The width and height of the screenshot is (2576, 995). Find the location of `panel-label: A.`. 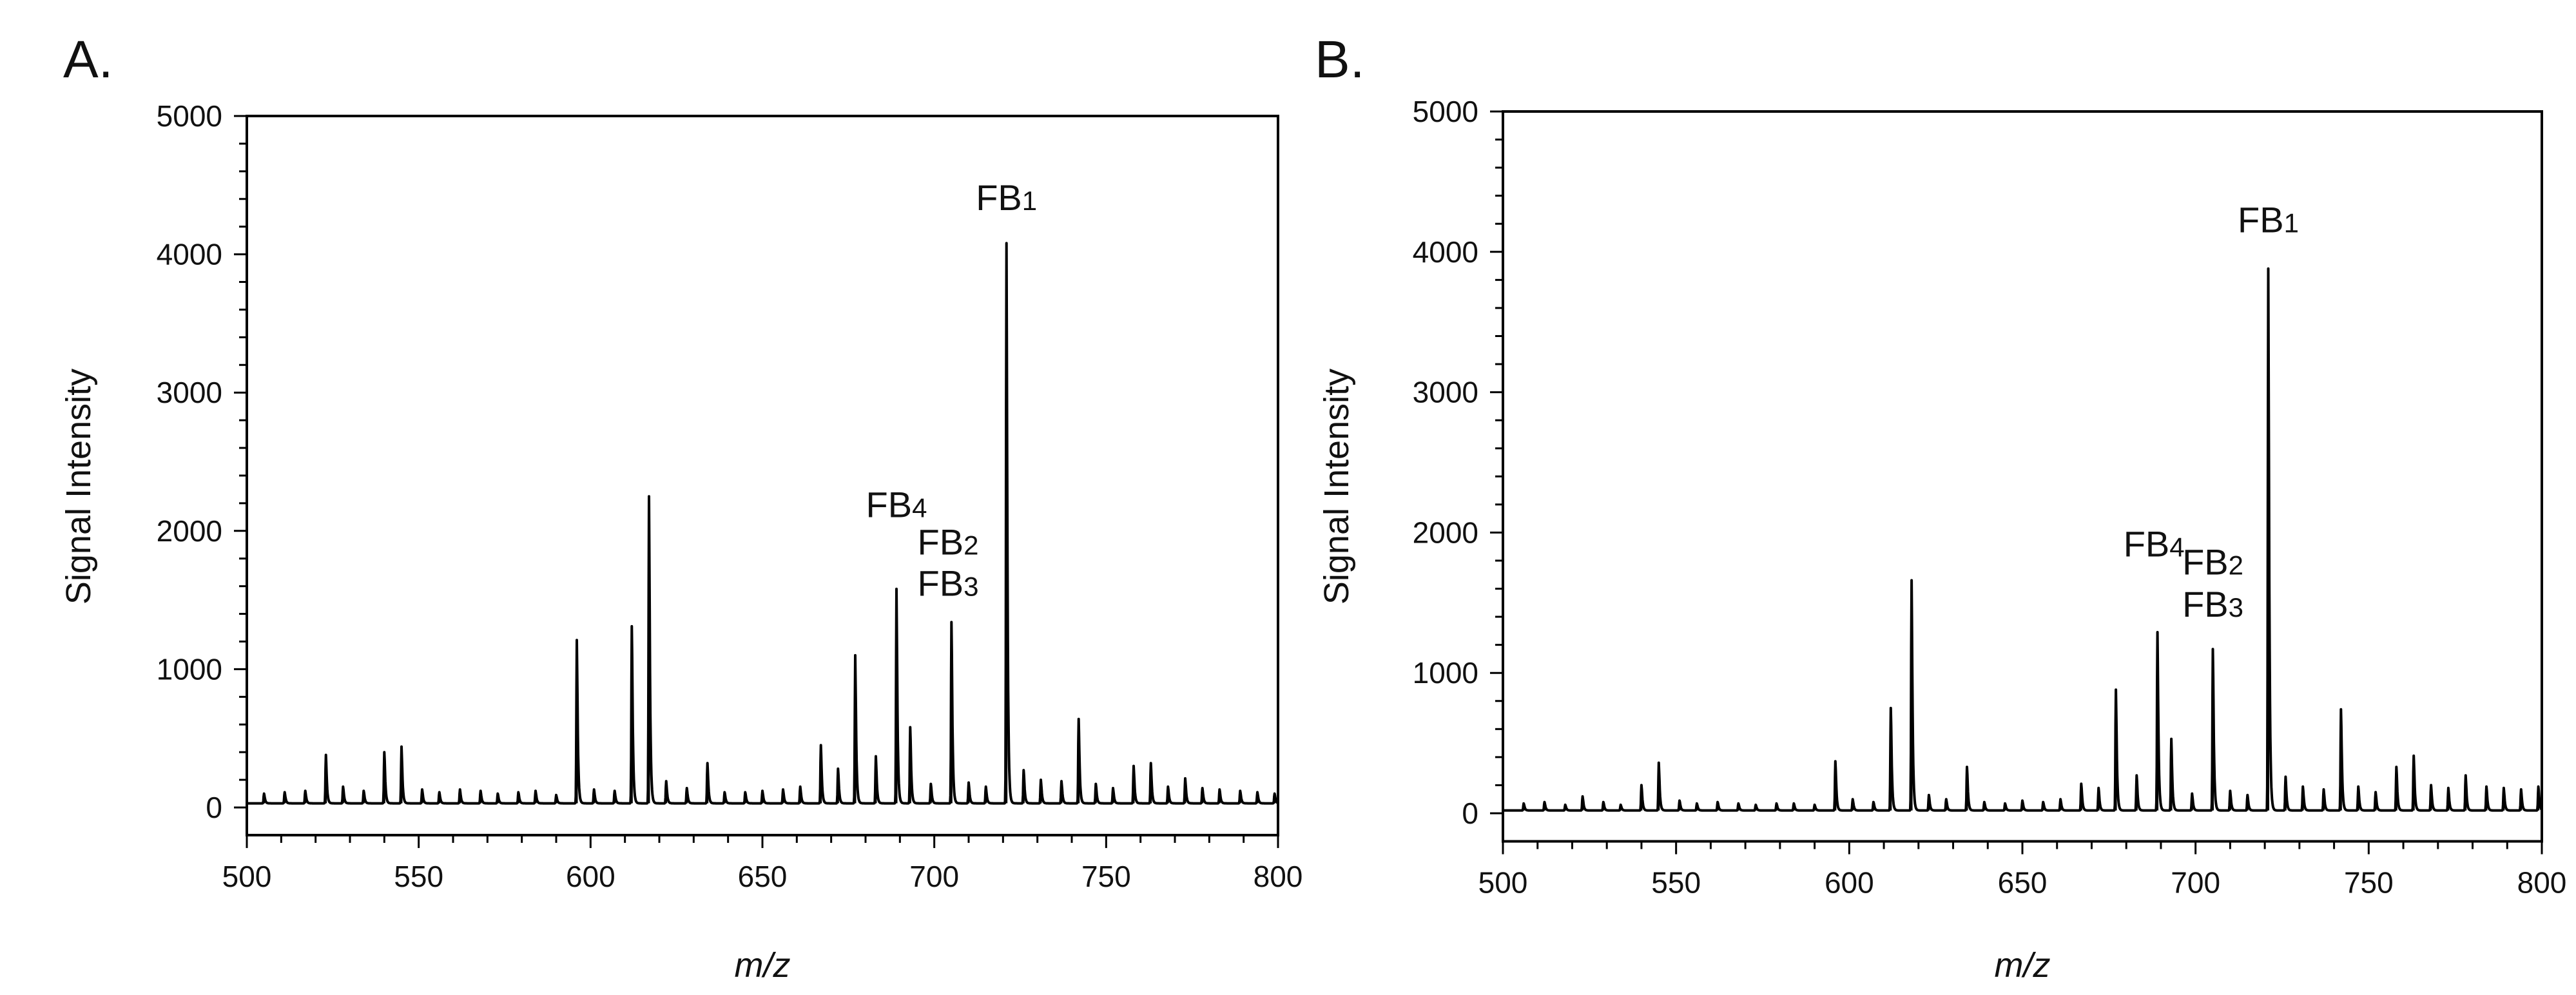

panel-label: A. is located at coordinates (88, 59).